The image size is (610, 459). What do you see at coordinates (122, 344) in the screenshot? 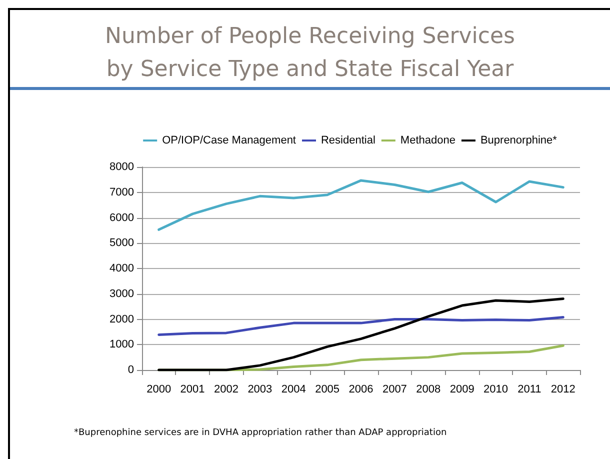
I see `y-tick-label: 1000` at bounding box center [122, 344].